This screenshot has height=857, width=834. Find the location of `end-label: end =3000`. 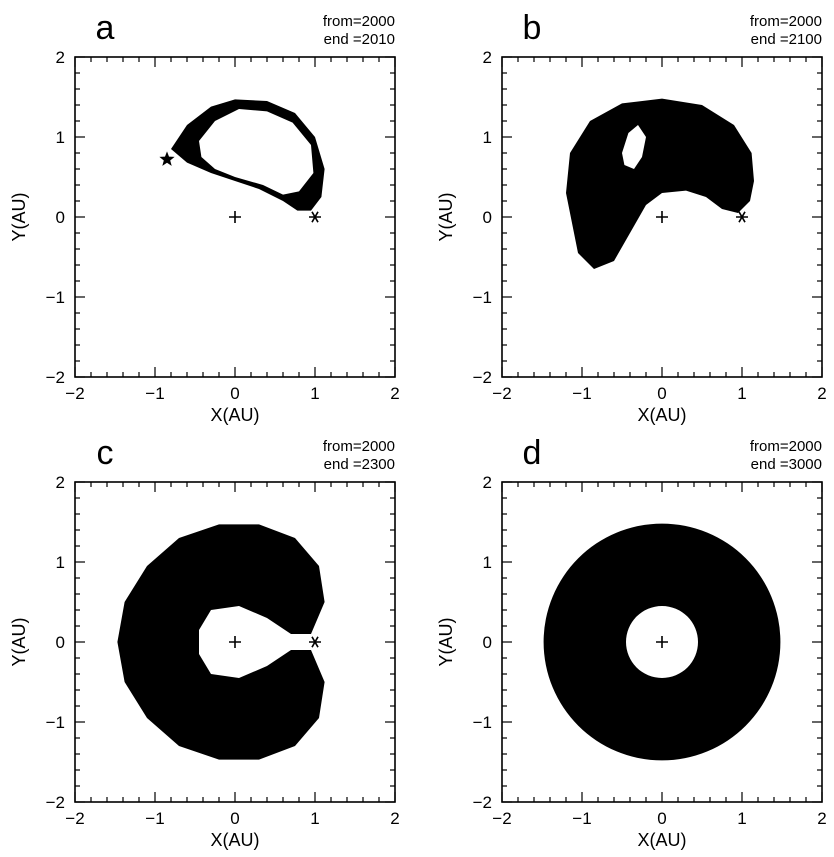

end-label: end =3000 is located at coordinates (786, 464).